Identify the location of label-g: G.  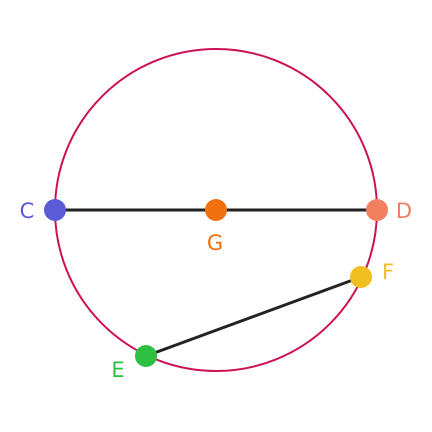
(215, 243).